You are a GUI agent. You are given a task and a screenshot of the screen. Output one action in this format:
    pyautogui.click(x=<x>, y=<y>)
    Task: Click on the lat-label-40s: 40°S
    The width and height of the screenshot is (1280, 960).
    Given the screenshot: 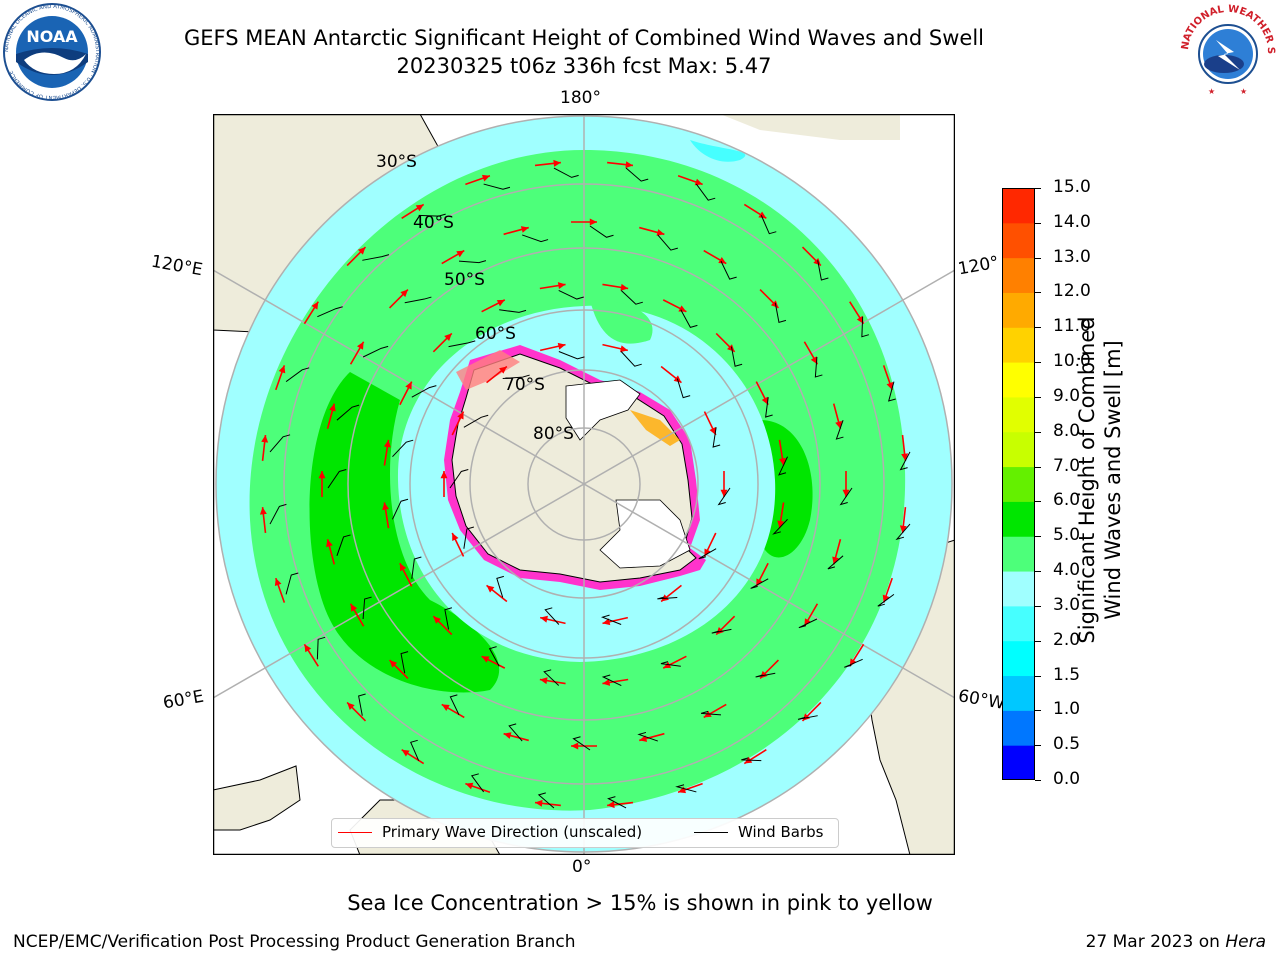 What is the action you would take?
    pyautogui.click(x=433, y=223)
    